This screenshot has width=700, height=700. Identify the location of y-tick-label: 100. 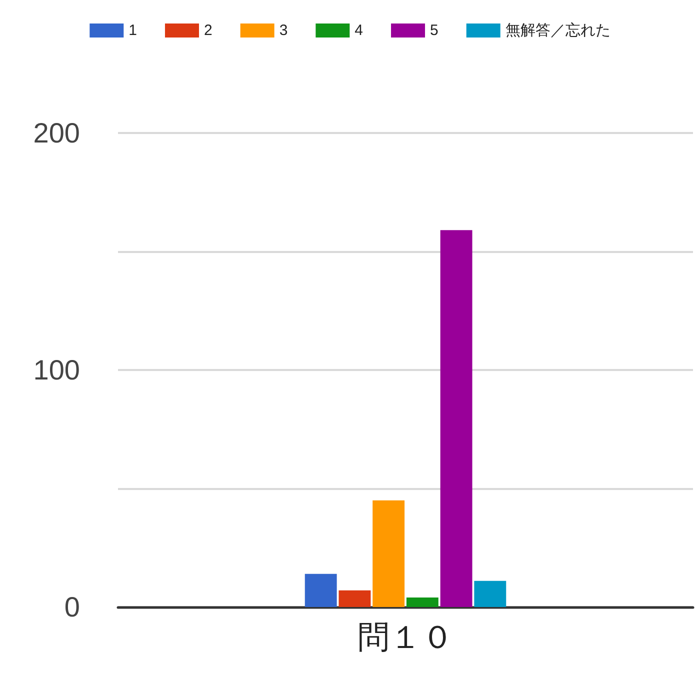
(56, 370).